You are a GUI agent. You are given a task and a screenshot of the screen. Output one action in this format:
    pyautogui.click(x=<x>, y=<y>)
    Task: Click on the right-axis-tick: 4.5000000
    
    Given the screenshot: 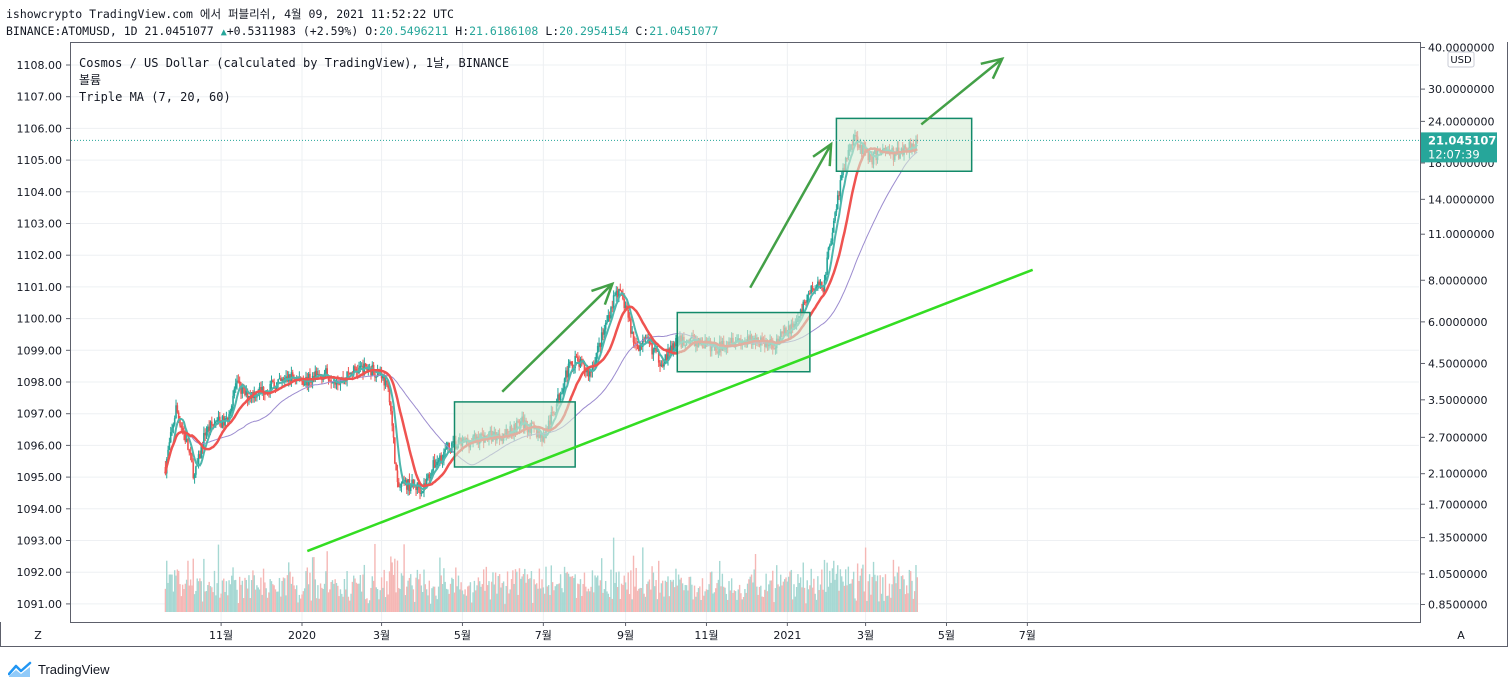 What is the action you would take?
    pyautogui.click(x=1458, y=363)
    